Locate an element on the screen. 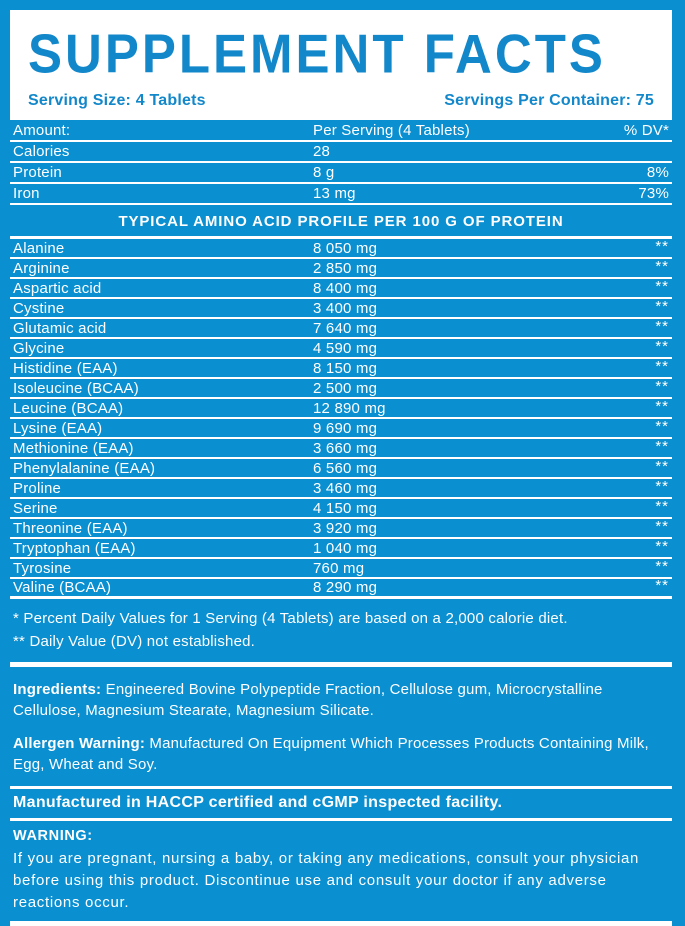  facts-table-header: Amount: Per Serving (4 Tablets) % DV* is located at coordinates (341, 131).